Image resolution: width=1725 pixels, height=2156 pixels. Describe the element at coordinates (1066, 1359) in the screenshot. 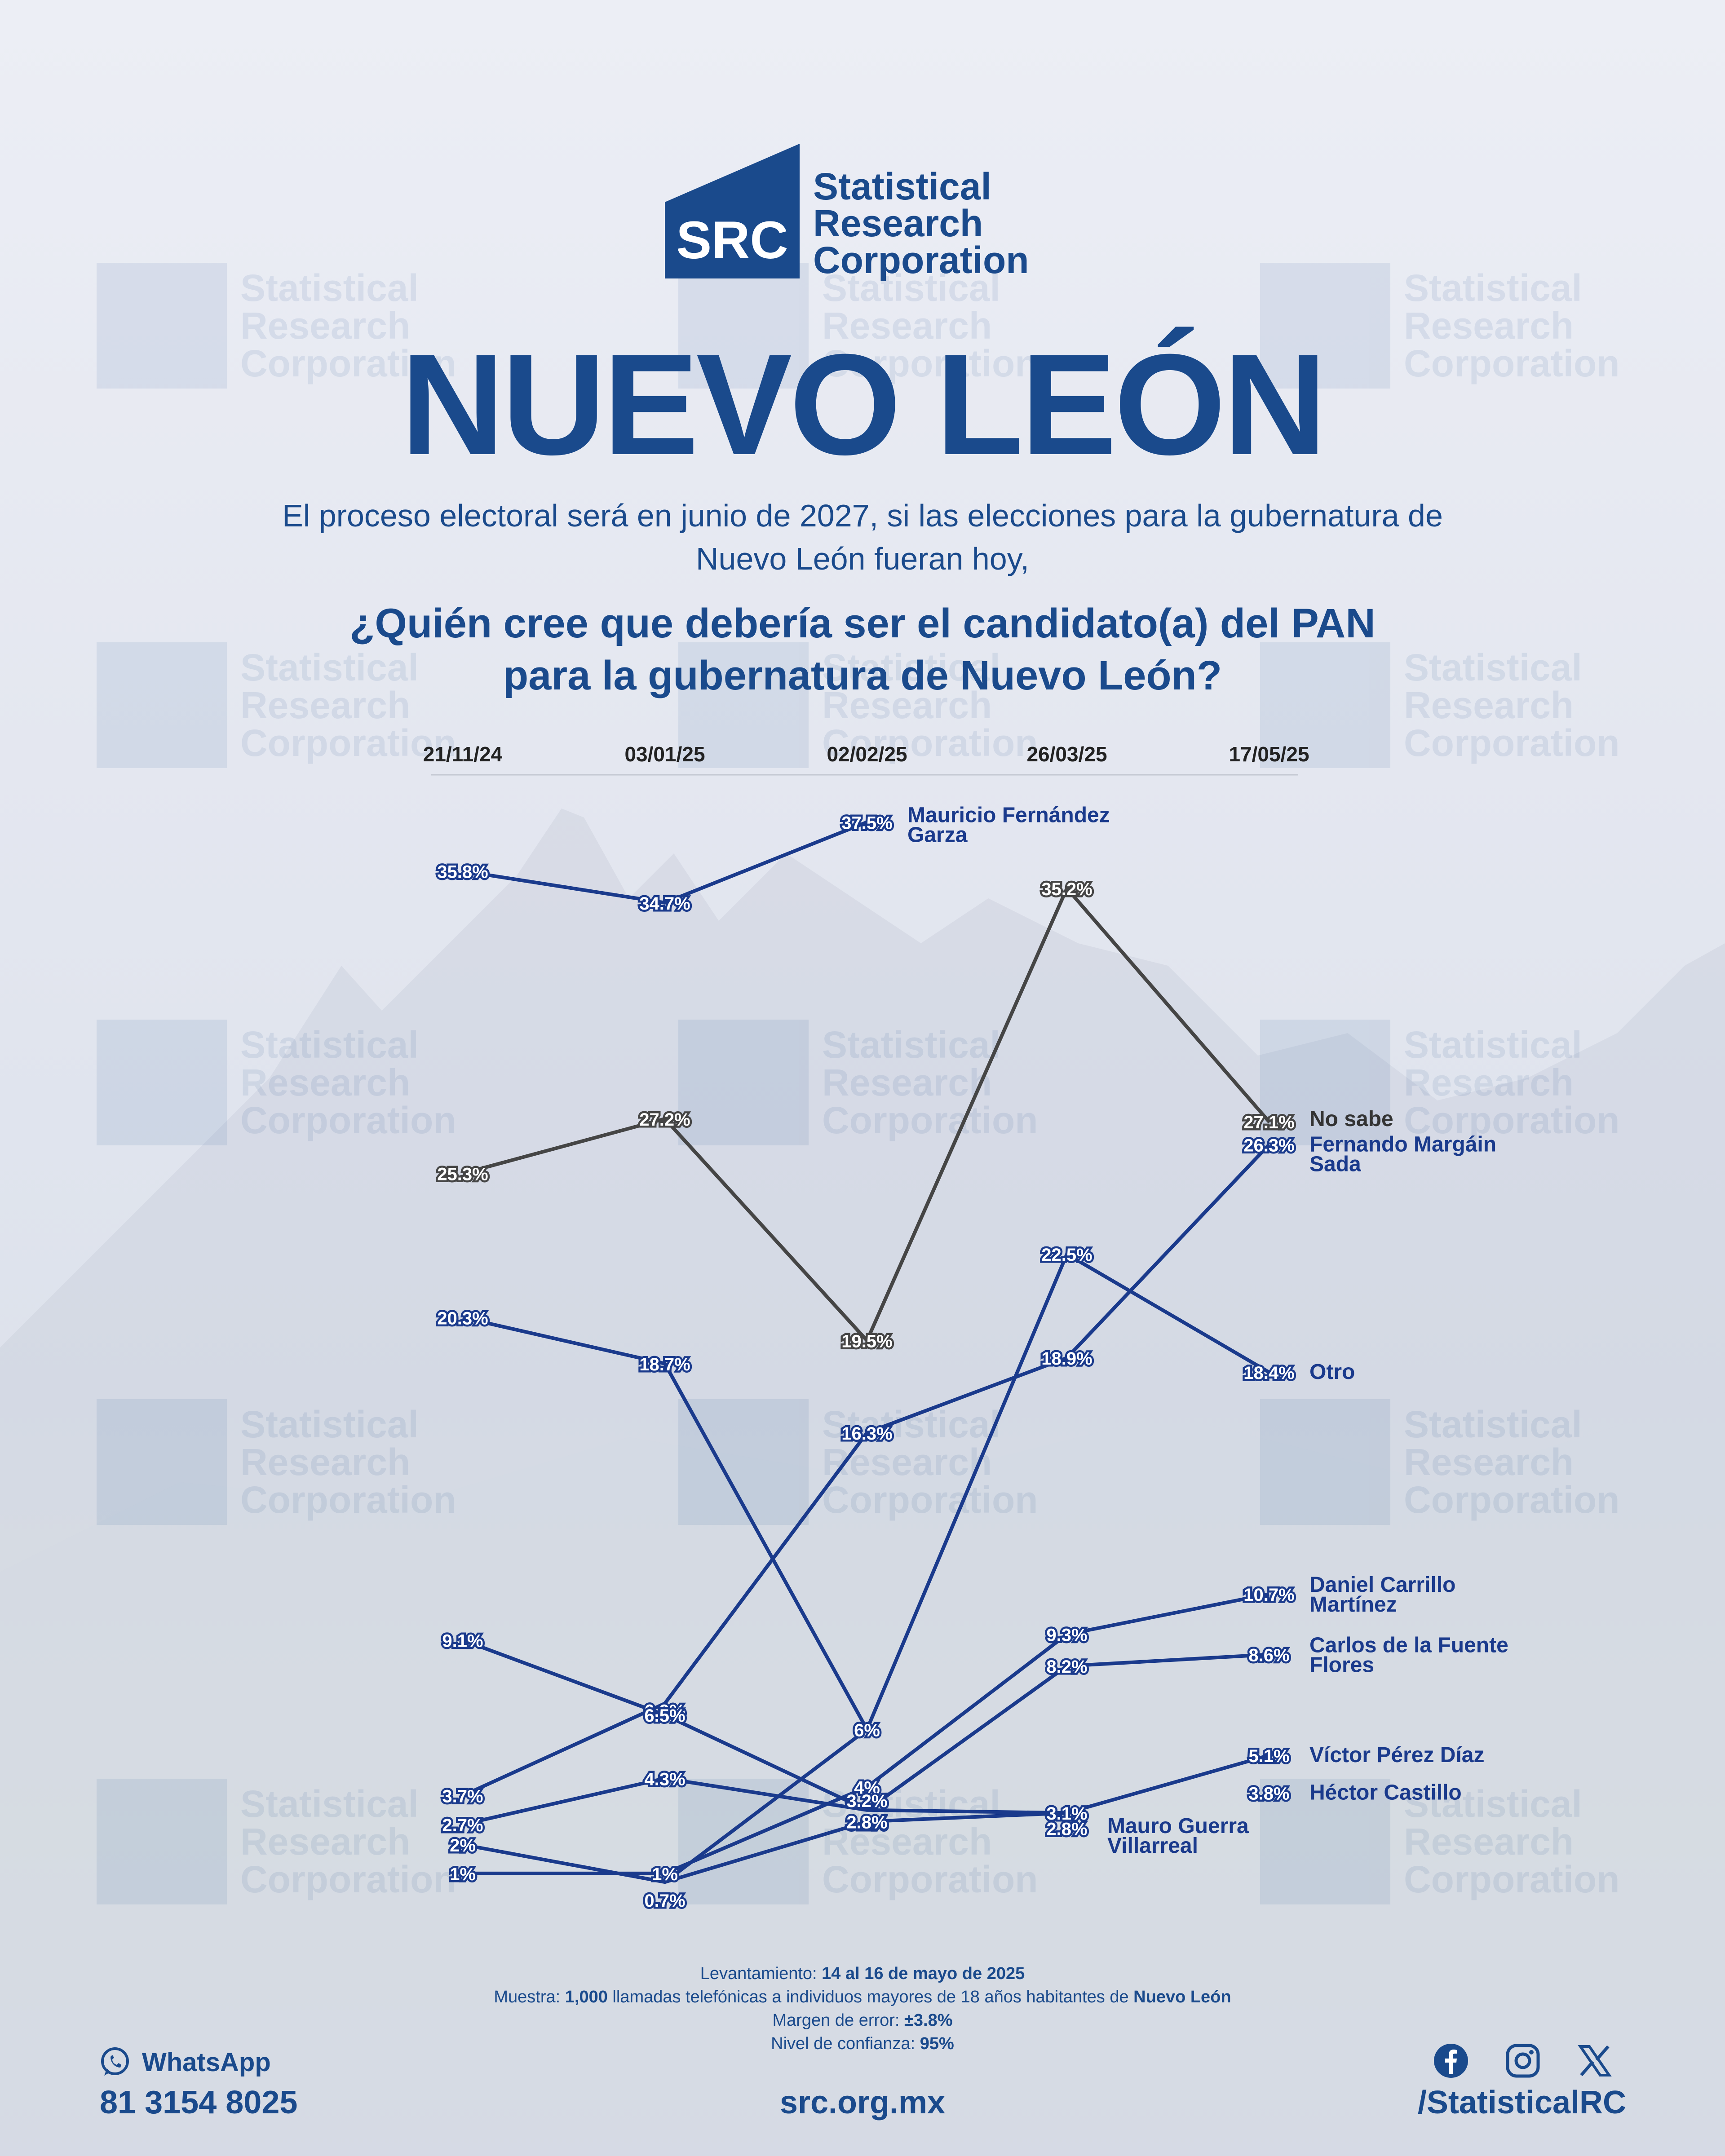

I see `data-label: 18.9%` at that location.